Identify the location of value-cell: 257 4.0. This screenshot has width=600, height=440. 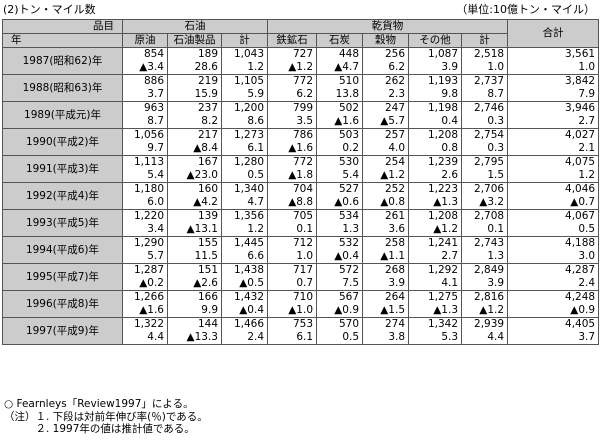
(386, 142).